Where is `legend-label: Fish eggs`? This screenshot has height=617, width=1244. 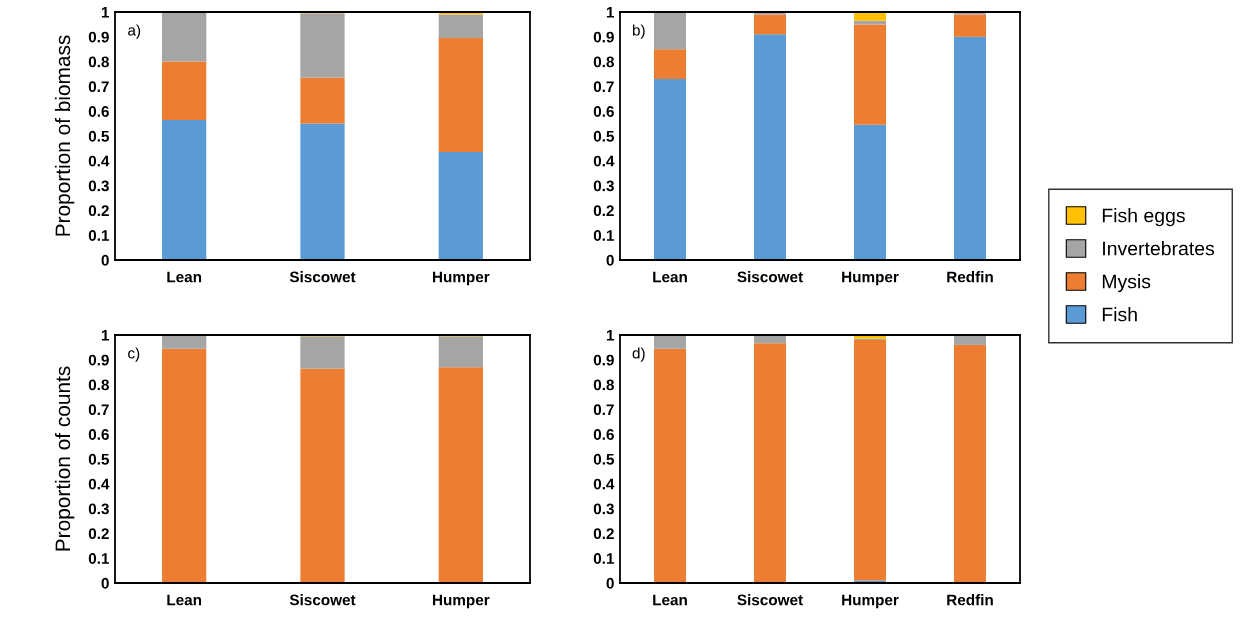 legend-label: Fish eggs is located at coordinates (1143, 217).